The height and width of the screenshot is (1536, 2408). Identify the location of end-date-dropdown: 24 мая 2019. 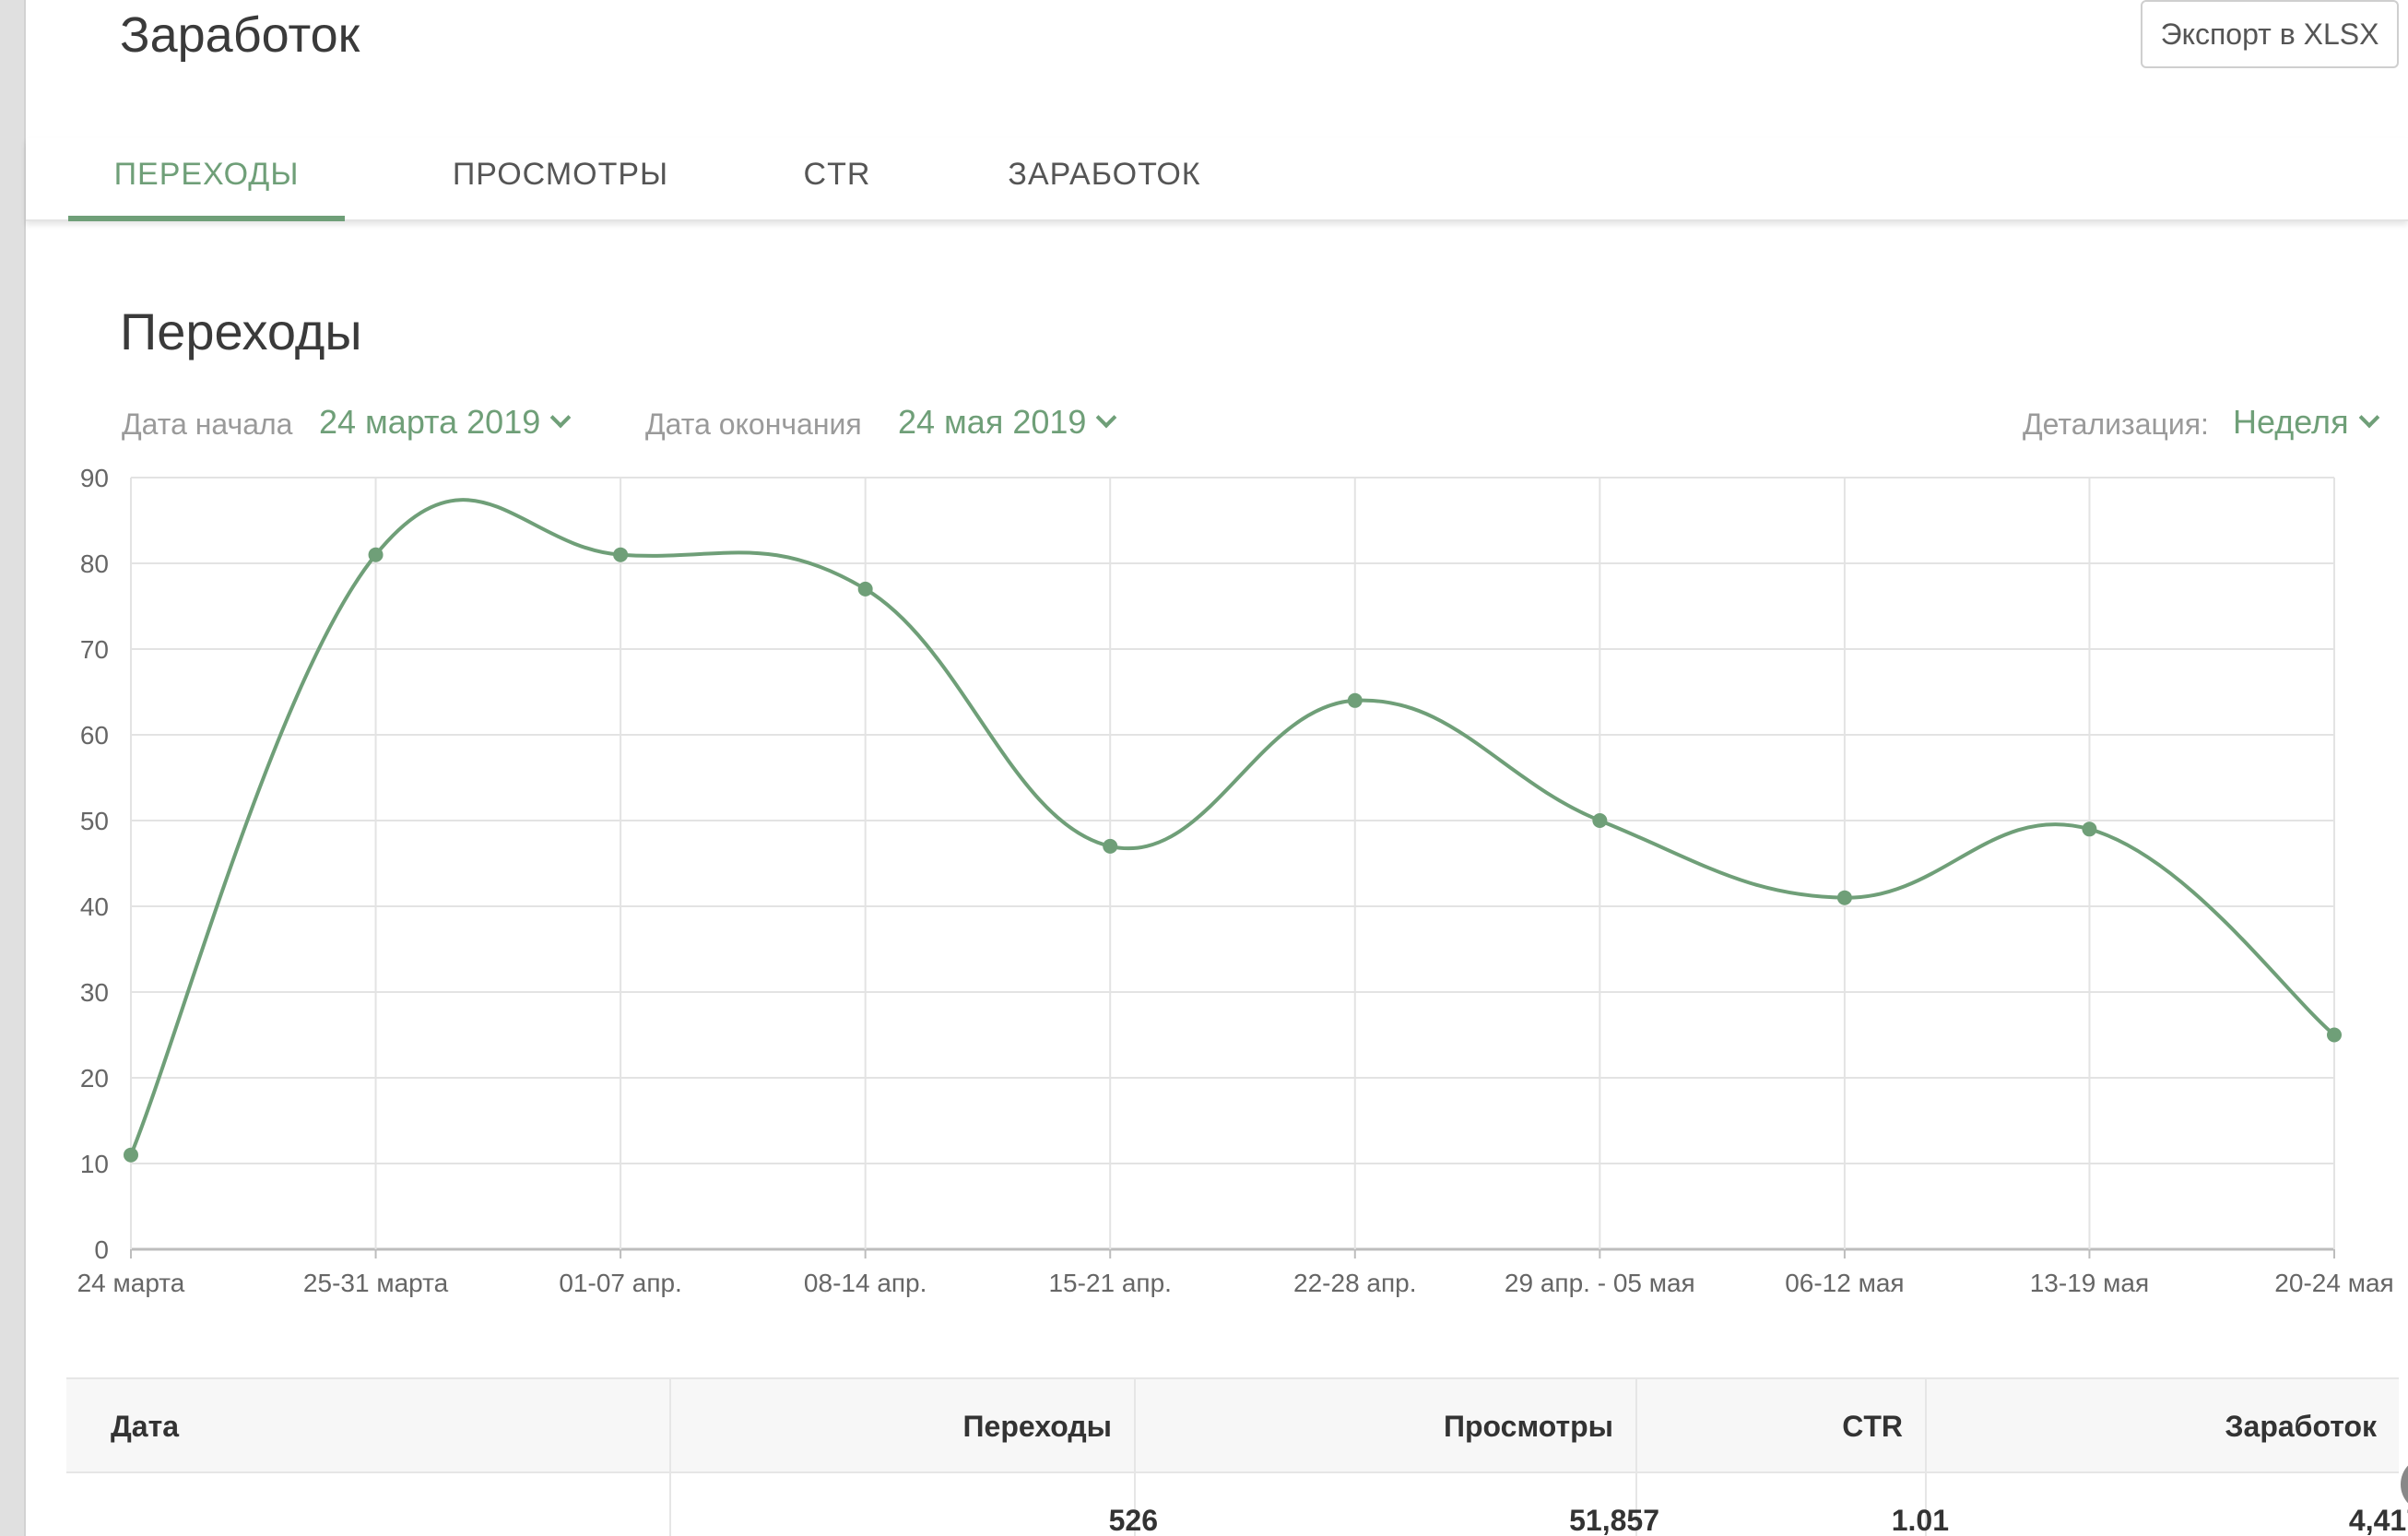
(1007, 422).